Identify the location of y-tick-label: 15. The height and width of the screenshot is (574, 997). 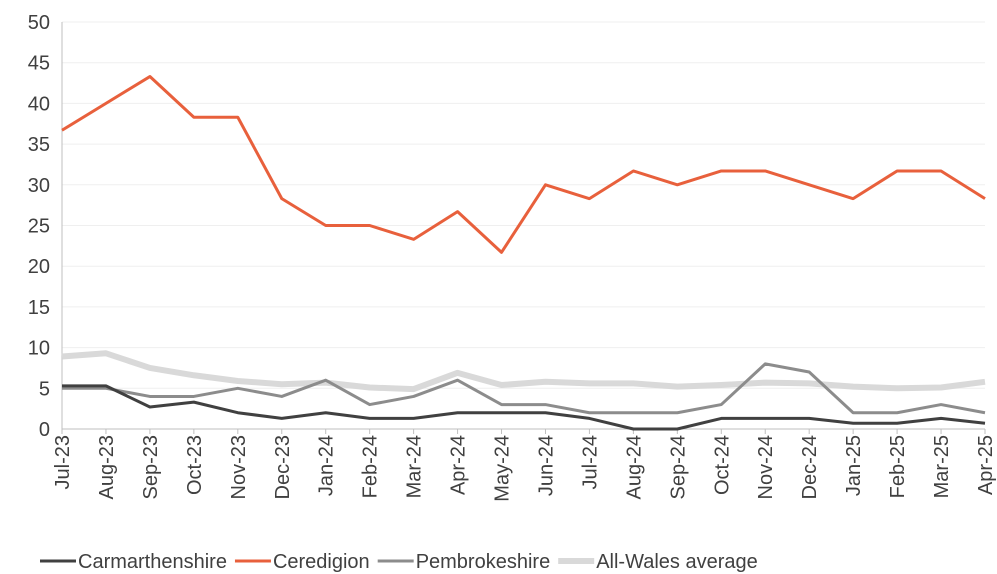
(39, 308).